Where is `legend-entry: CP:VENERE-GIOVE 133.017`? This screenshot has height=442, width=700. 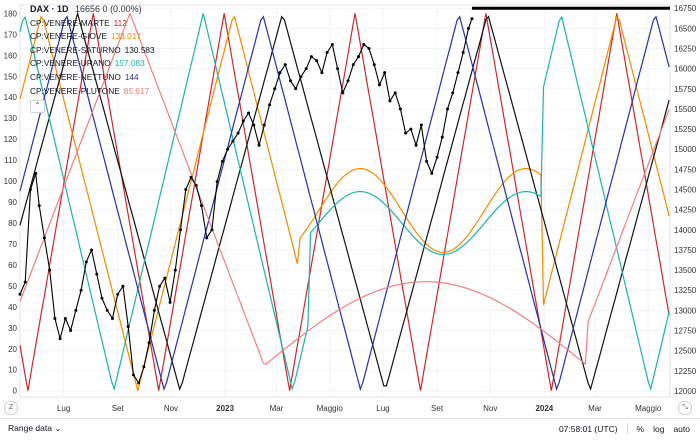
legend-entry: CP:VENERE-GIOVE 133.017 is located at coordinates (92, 37).